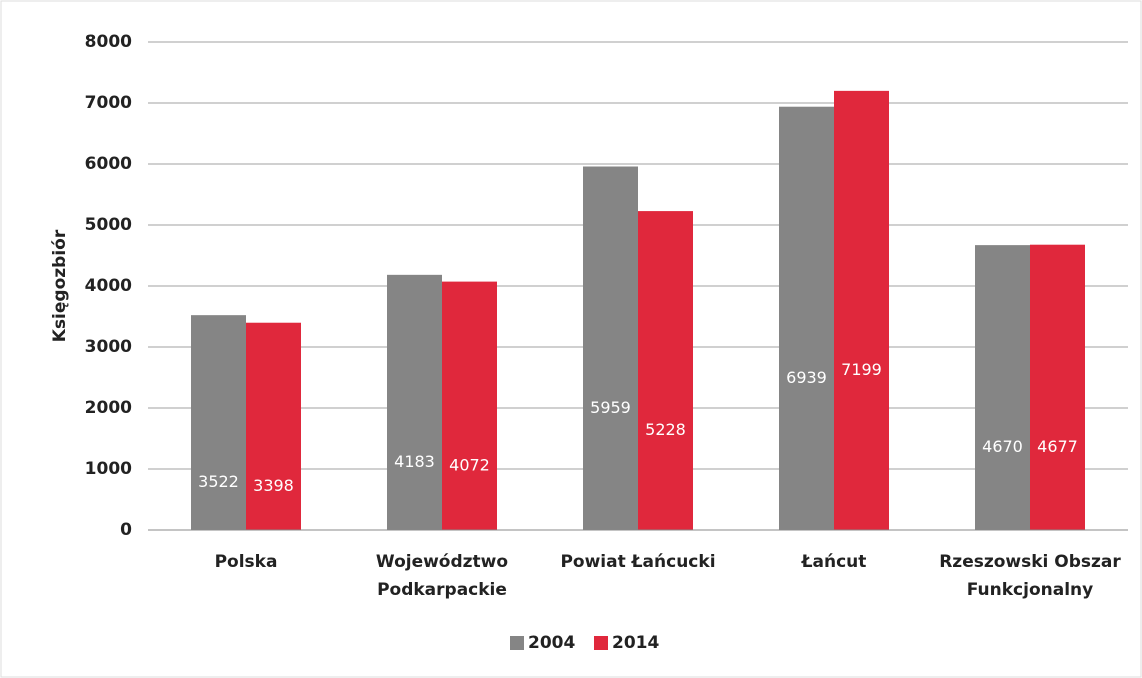 The width and height of the screenshot is (1142, 678). What do you see at coordinates (469, 464) in the screenshot?
I see `value-label: 4072` at bounding box center [469, 464].